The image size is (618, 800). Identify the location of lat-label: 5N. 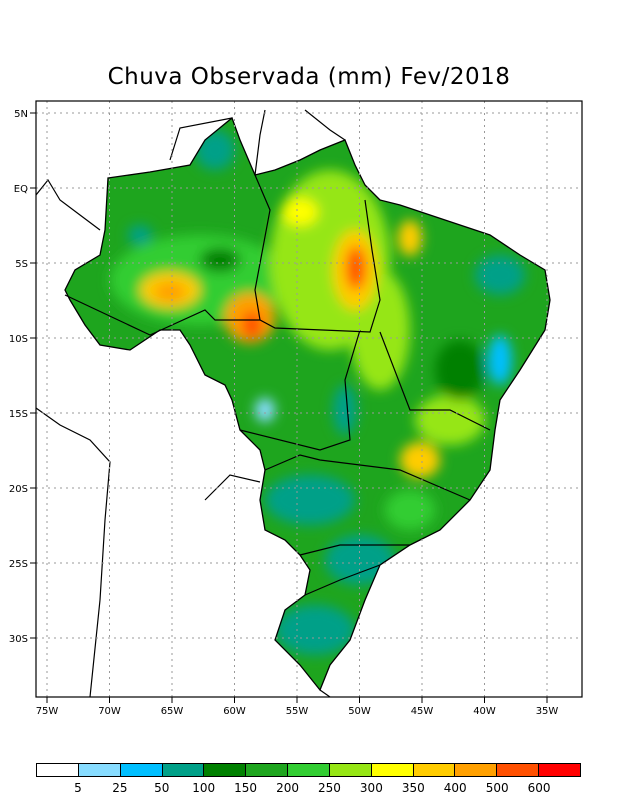
(21, 114).